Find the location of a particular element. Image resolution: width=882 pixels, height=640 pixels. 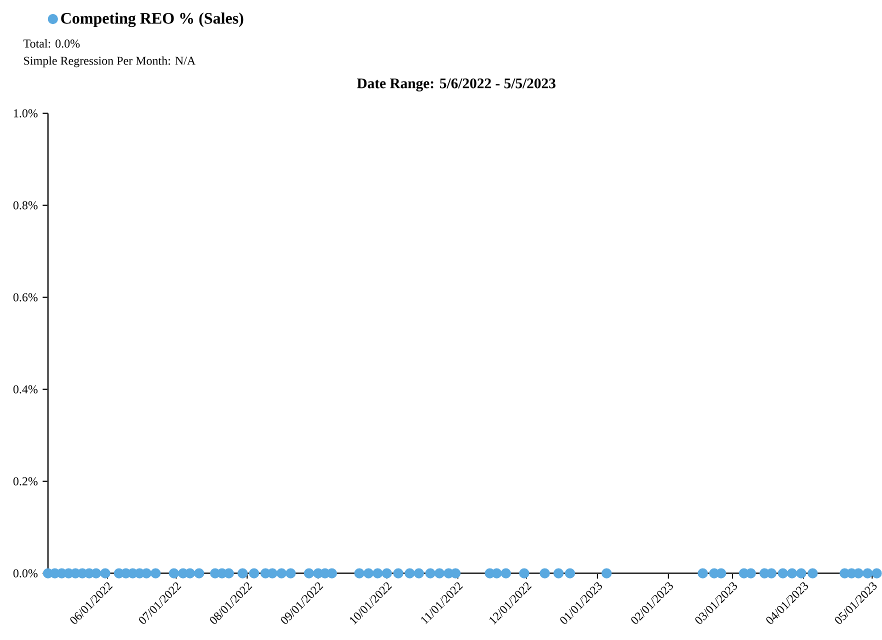

chart-title: Date Range: 5/6/2022 - 5/5/2023 is located at coordinates (456, 85).